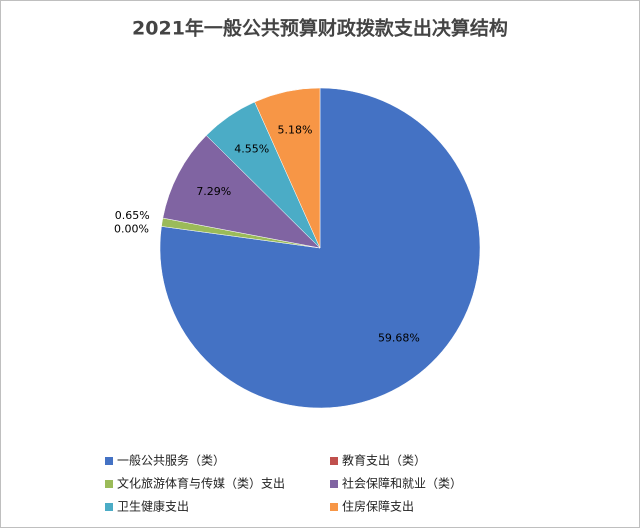 Image resolution: width=640 pixels, height=528 pixels. I want to click on data-label: 5.18%, so click(294, 130).